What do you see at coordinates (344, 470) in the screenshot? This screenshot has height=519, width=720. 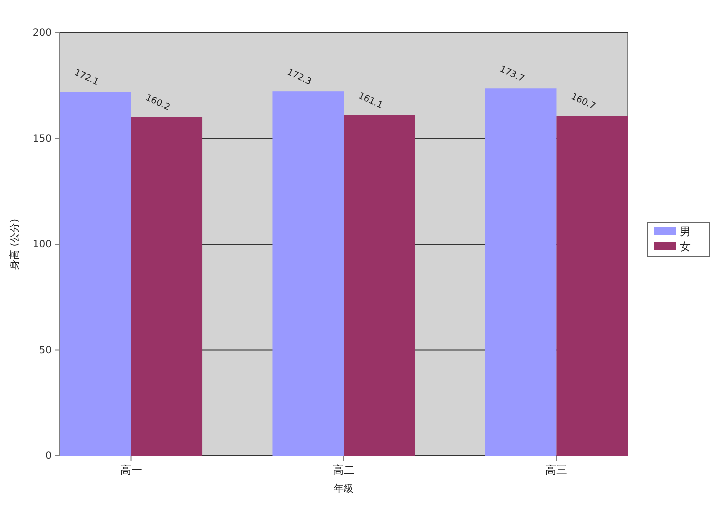 I see `x-tick-label: 高二` at bounding box center [344, 470].